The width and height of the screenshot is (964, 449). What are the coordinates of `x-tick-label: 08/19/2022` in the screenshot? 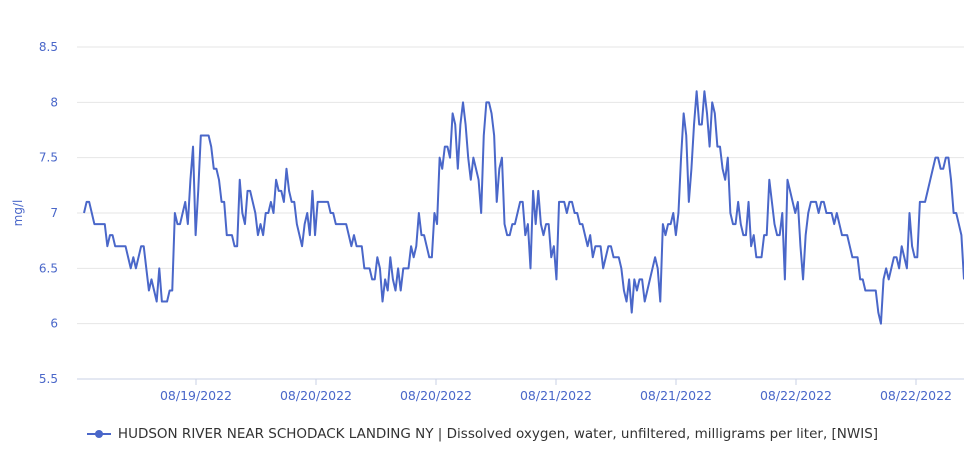 It's located at (196, 395).